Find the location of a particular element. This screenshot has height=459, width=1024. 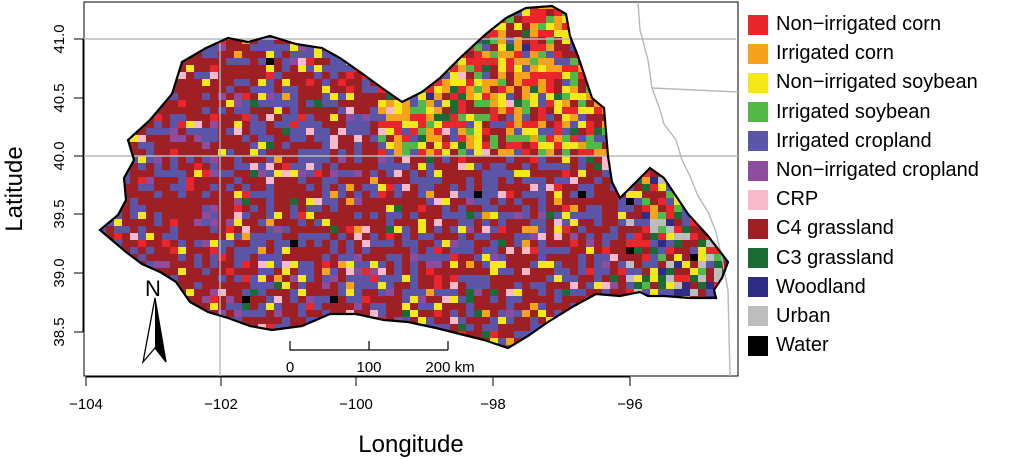

legend-label: C3 grassland is located at coordinates (835, 257).